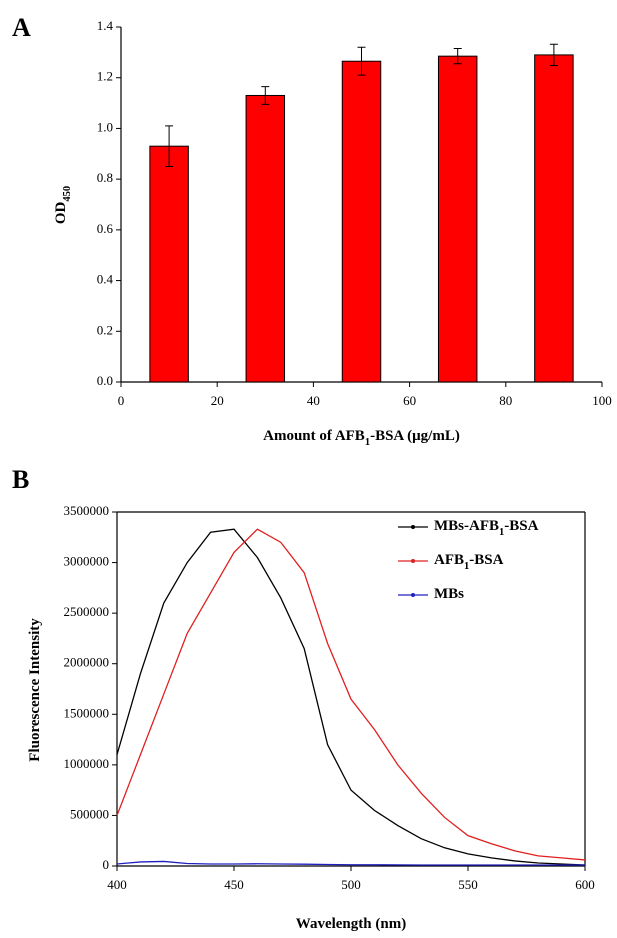 Image resolution: width=617 pixels, height=938 pixels. I want to click on label-part: Wavelength (nm), so click(351, 924).